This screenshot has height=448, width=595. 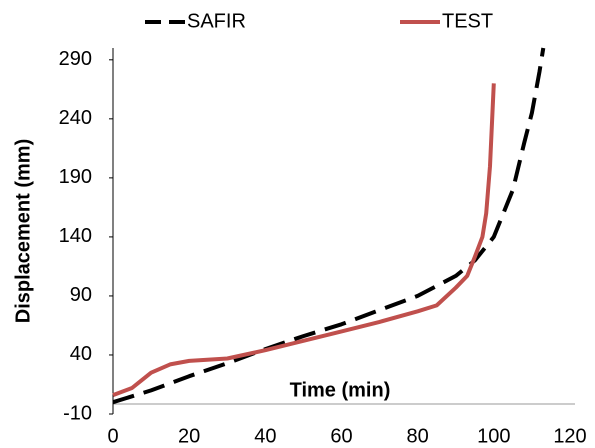 What do you see at coordinates (81, 295) in the screenshot?
I see `y-tick-label: 90` at bounding box center [81, 295].